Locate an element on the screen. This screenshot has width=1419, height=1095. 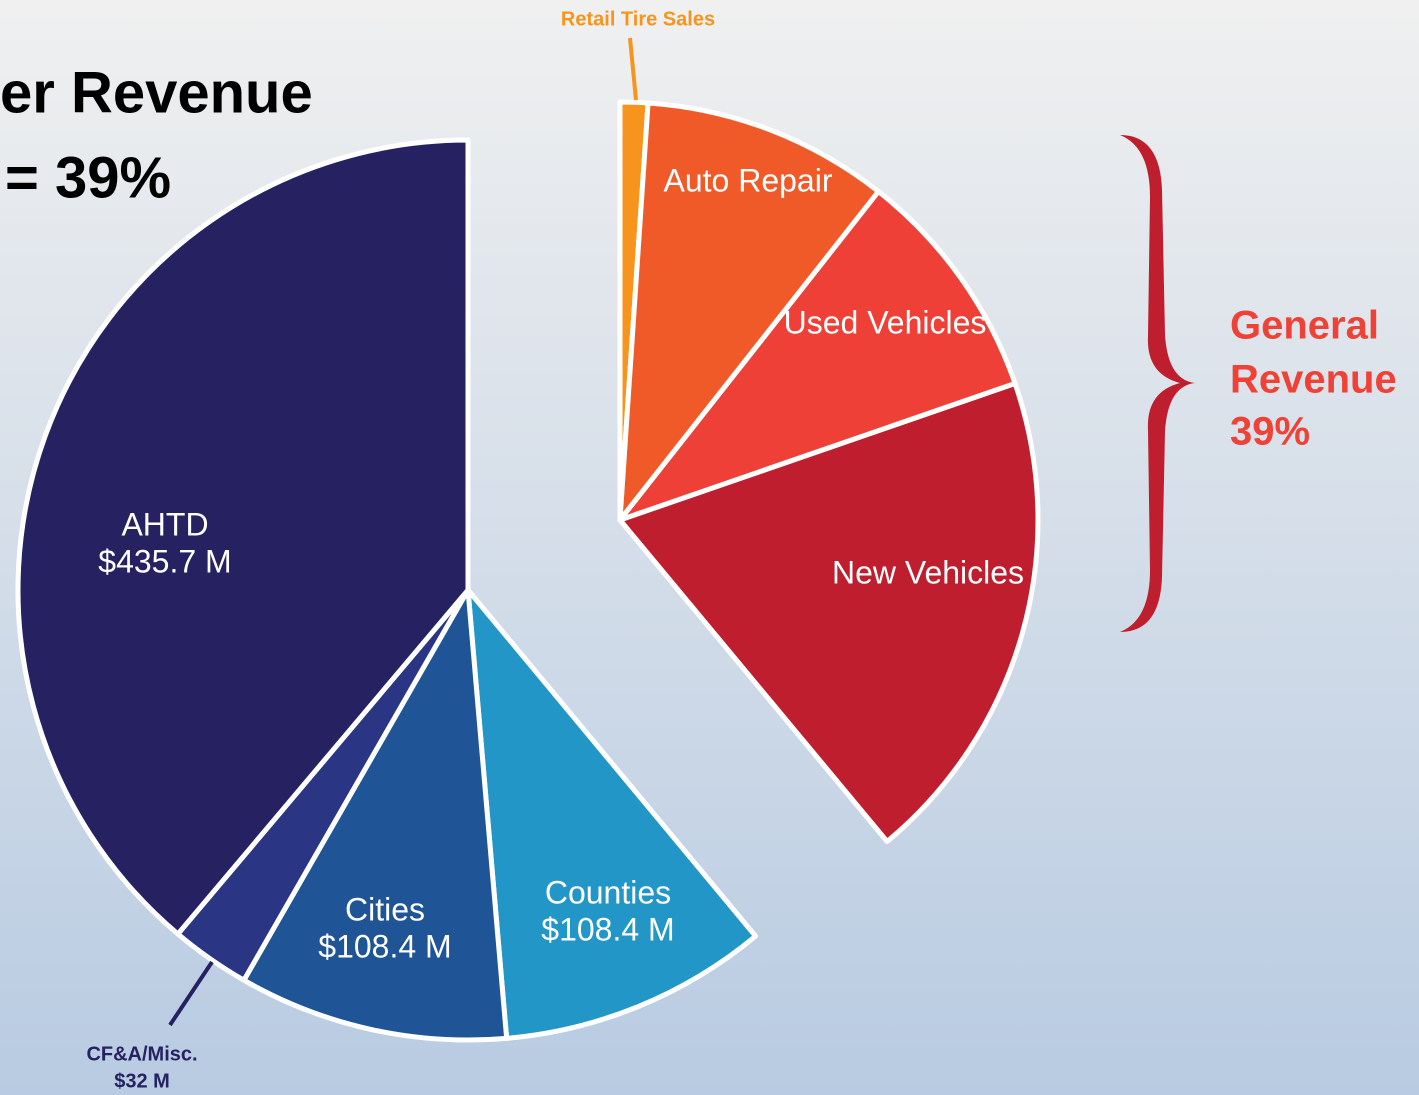
slice-label: Auto Repair is located at coordinates (748, 180).